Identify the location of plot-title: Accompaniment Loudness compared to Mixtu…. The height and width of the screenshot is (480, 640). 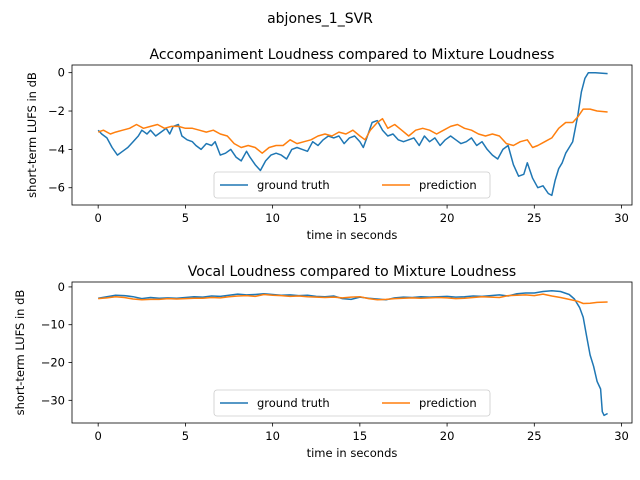
(352, 55).